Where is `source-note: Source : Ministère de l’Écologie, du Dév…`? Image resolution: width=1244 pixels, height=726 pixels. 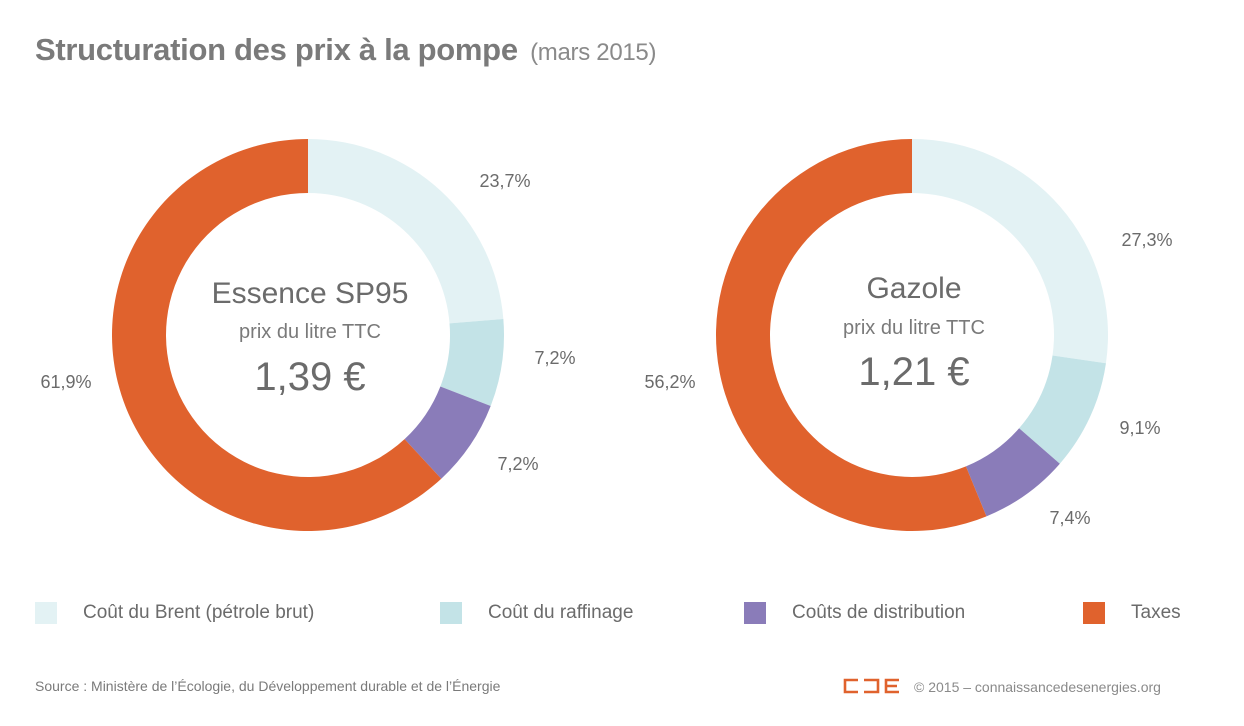
source-note: Source : Ministère de l’Écologie, du Dév… is located at coordinates (268, 686).